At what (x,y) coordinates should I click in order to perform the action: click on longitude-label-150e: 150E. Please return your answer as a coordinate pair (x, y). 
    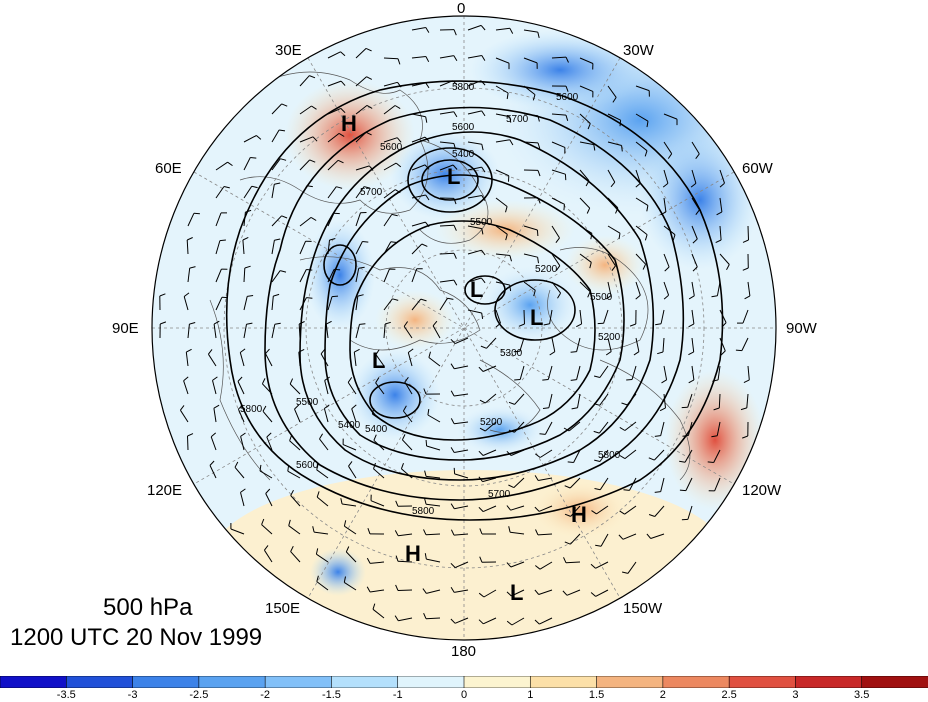
    Looking at the image, I should click on (283, 608).